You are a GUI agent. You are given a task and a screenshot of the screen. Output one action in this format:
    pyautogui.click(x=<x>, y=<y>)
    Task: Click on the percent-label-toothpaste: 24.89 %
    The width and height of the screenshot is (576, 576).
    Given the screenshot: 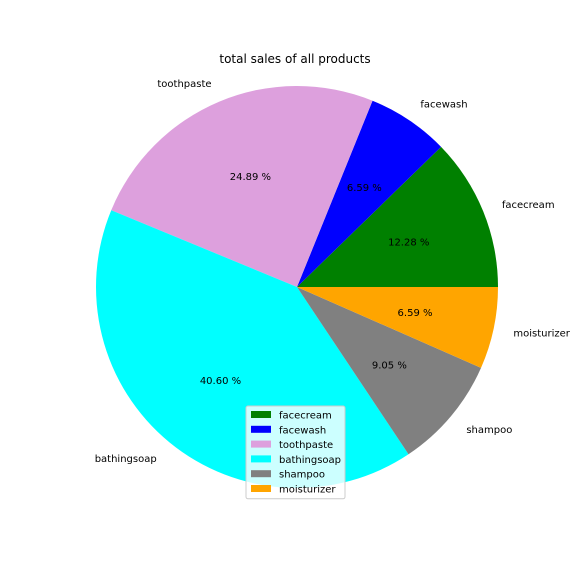 What is the action you would take?
    pyautogui.click(x=250, y=177)
    